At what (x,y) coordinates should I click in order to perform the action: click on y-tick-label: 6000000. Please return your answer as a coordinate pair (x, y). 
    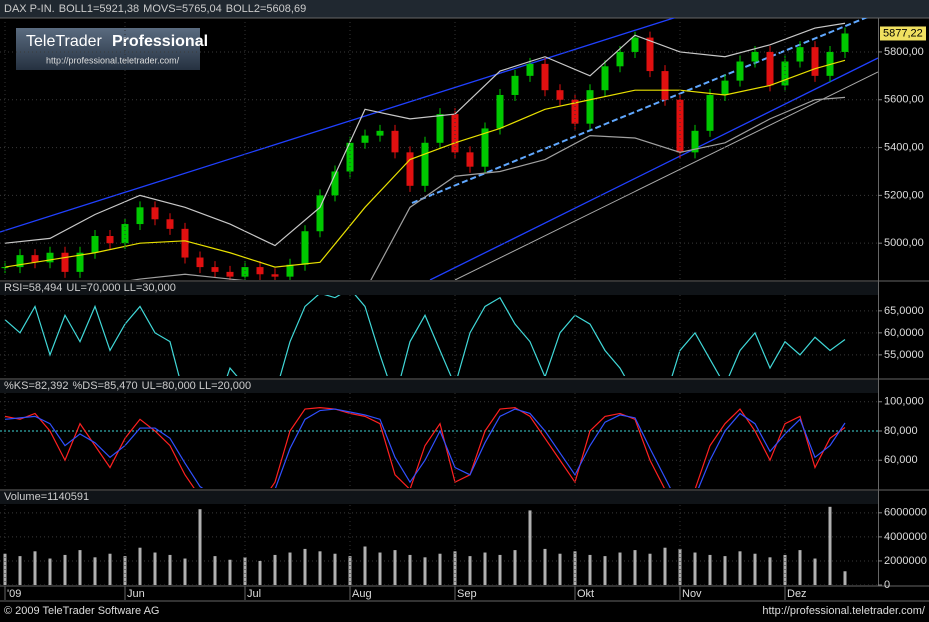
    Looking at the image, I should click on (905, 513).